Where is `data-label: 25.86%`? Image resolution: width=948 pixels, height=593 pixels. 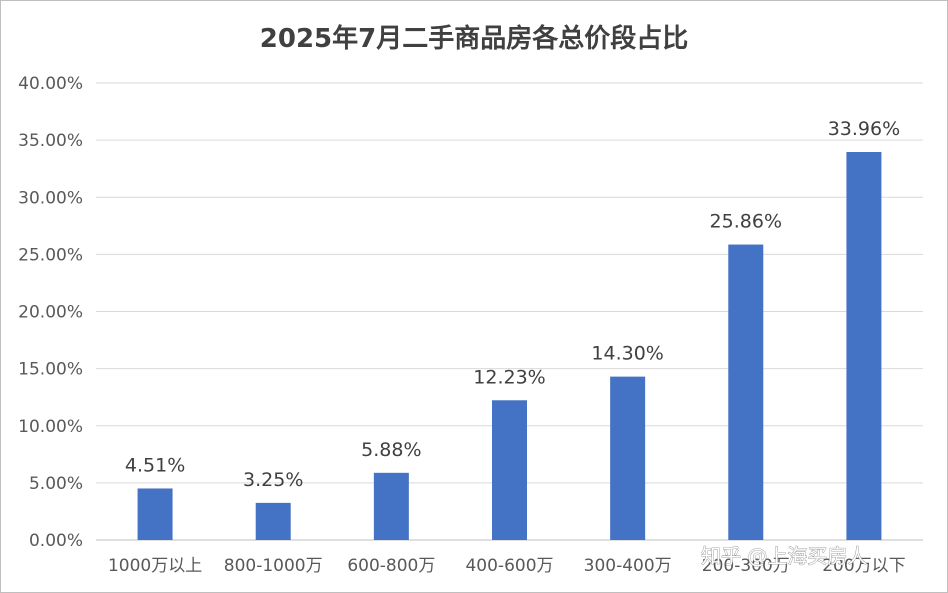
data-label: 25.86% is located at coordinates (746, 222).